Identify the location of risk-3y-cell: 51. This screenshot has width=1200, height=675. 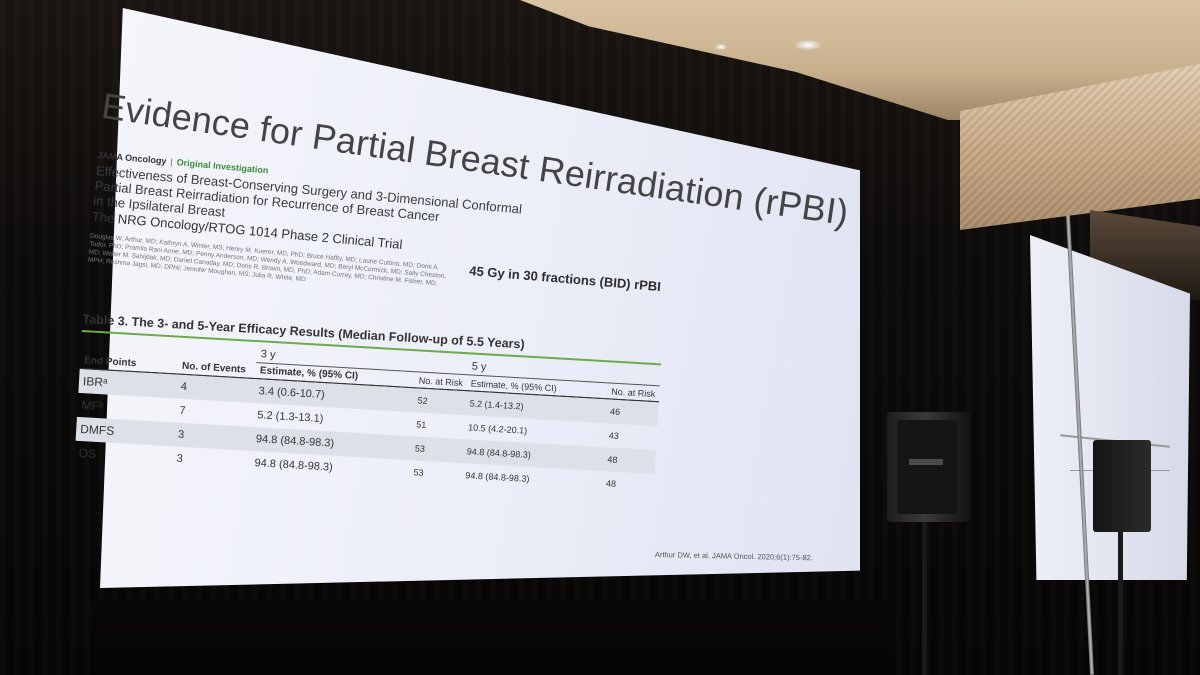
(421, 424).